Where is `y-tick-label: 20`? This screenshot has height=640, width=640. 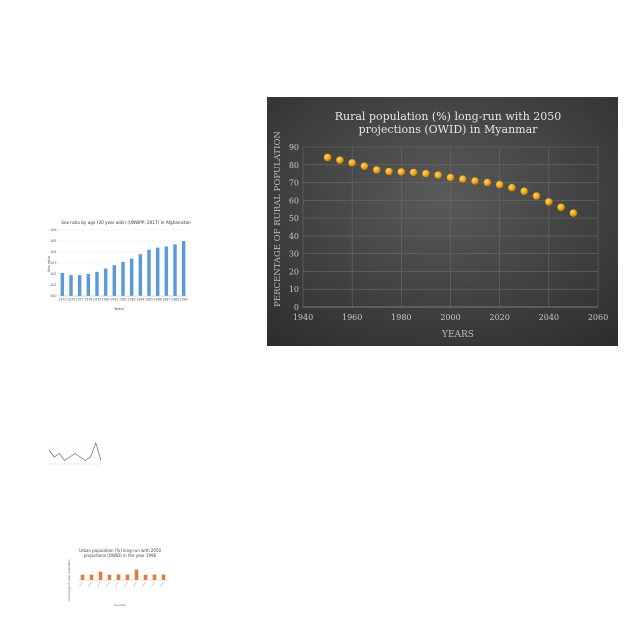
y-tick-label: 20 is located at coordinates (294, 271).